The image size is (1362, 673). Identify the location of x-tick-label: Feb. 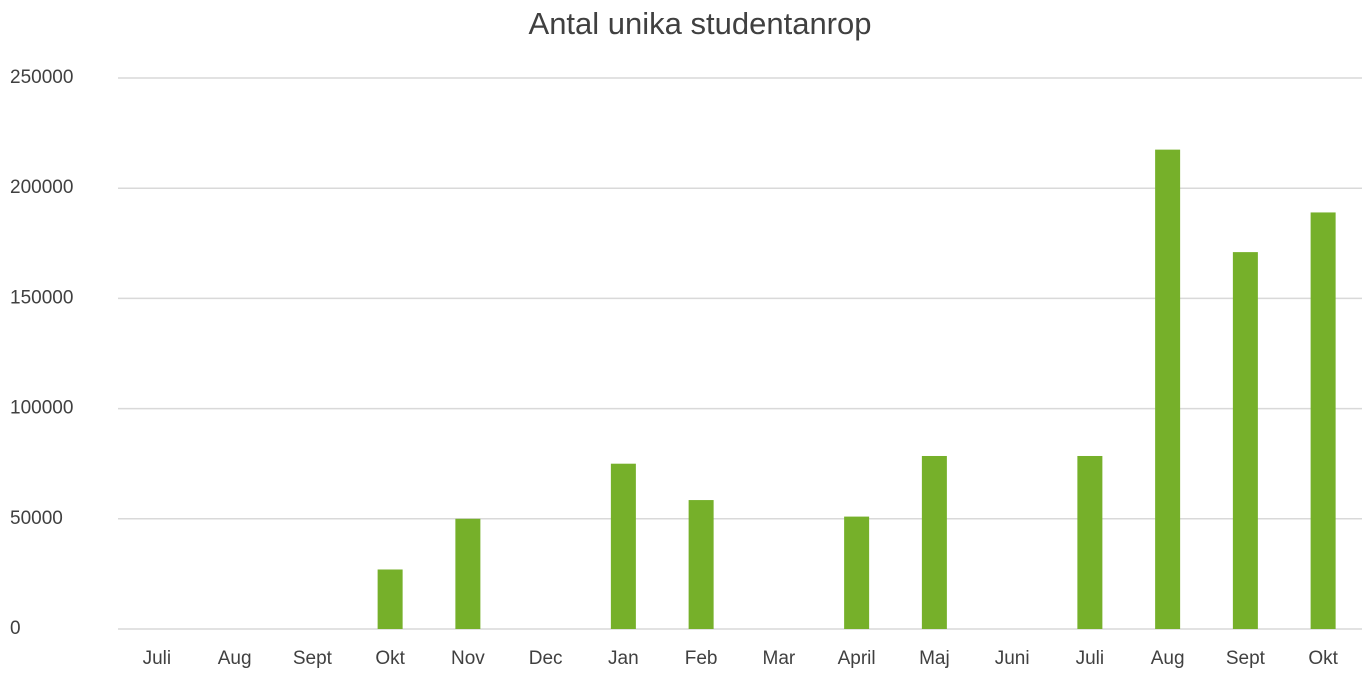
(701, 658).